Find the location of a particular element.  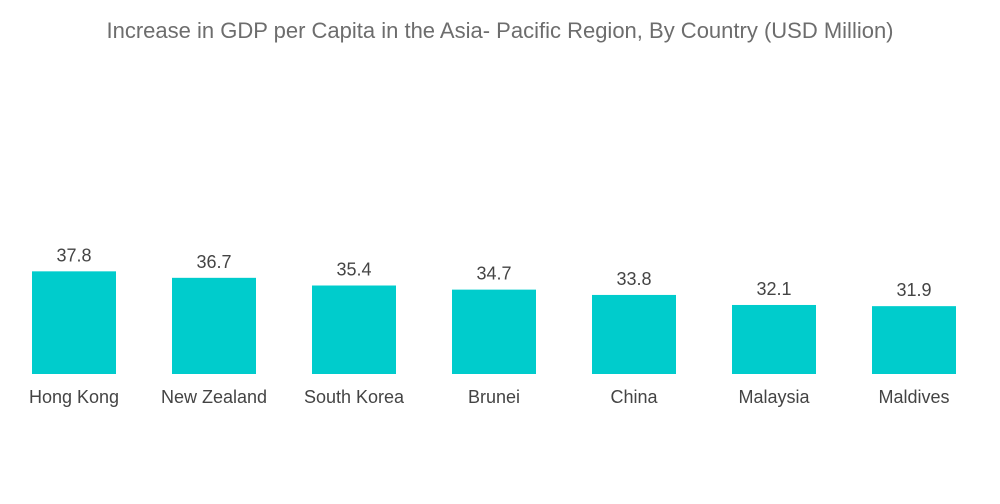

x-tick-label: Brunei is located at coordinates (494, 397).